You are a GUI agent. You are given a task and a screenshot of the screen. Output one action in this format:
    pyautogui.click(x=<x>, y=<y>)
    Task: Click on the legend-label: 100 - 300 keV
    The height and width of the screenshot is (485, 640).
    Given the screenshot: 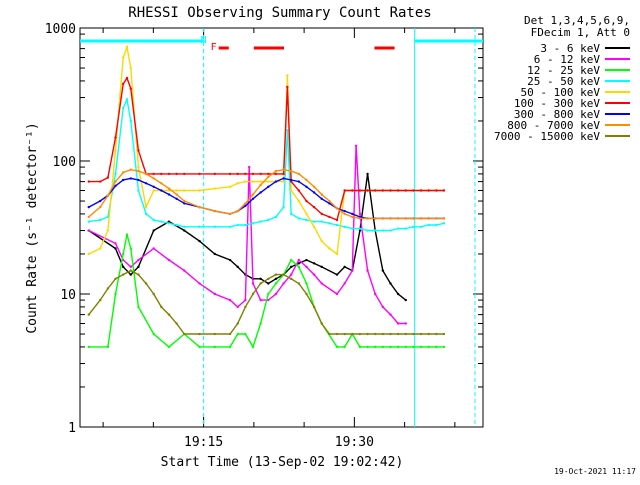 What is the action you would take?
    pyautogui.click(x=557, y=103)
    